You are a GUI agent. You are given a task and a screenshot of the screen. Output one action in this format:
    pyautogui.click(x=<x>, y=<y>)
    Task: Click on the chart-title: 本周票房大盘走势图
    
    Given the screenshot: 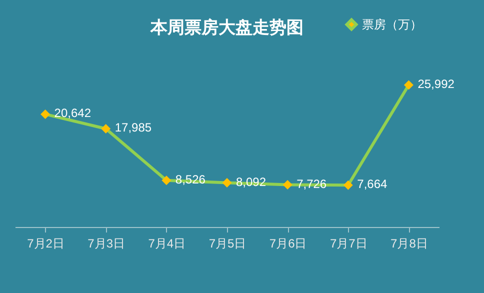 What is the action you would take?
    pyautogui.click(x=227, y=27)
    